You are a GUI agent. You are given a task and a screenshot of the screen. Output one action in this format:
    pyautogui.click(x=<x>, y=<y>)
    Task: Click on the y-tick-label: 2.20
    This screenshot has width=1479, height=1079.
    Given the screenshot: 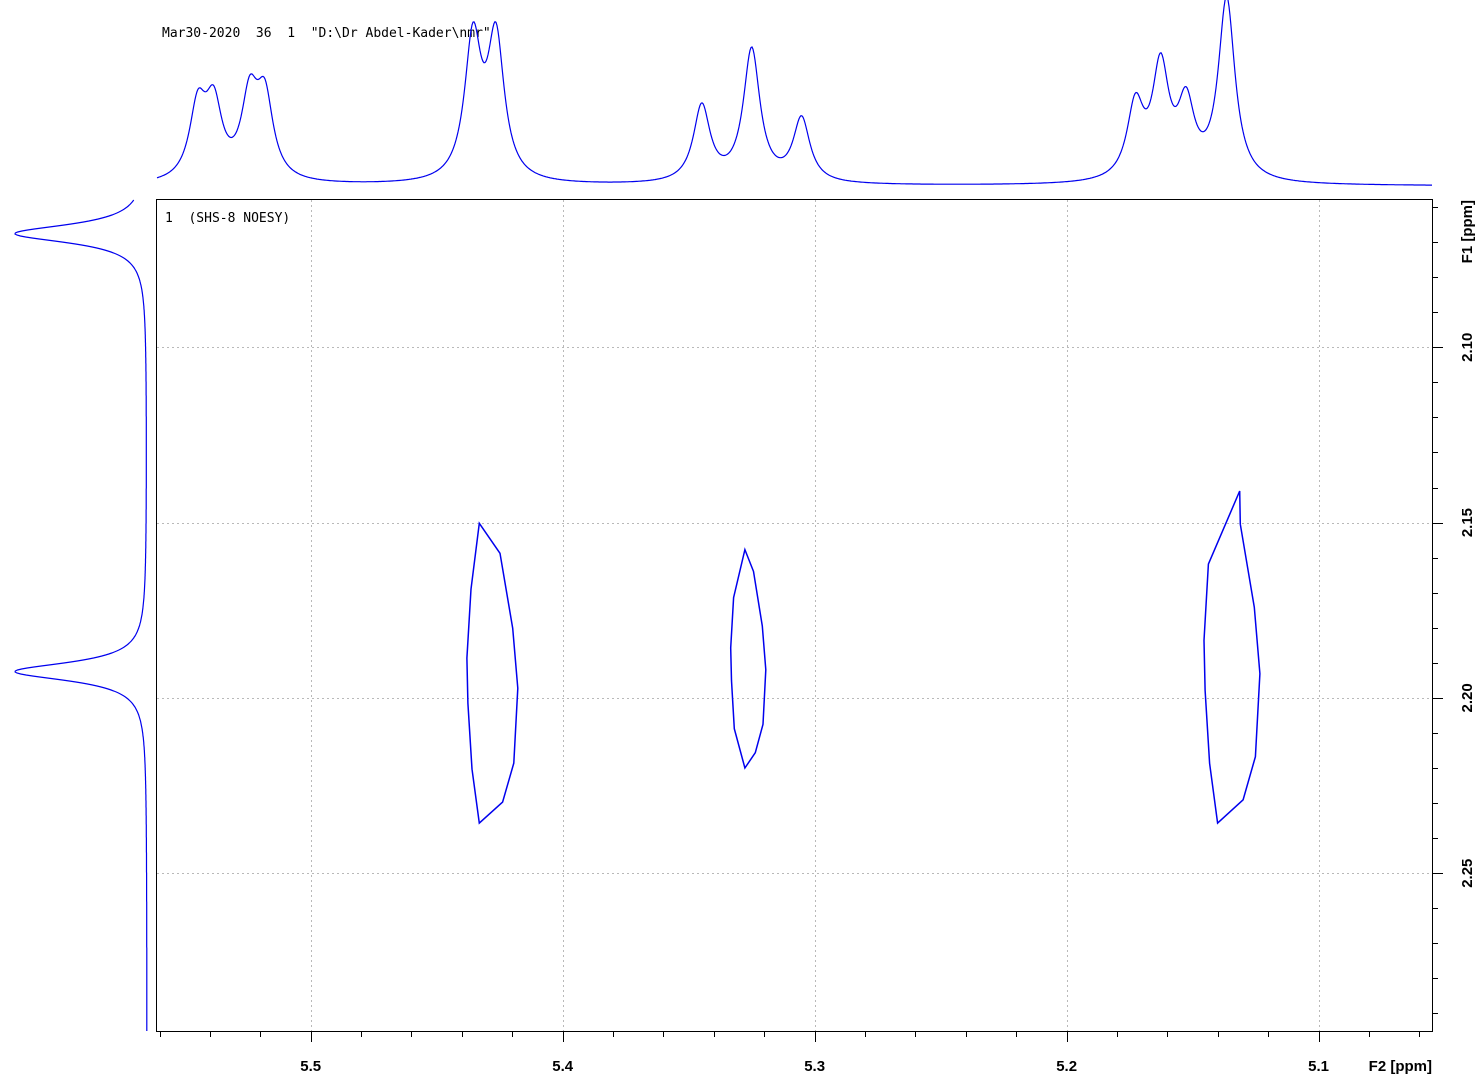 What is the action you would take?
    pyautogui.click(x=1467, y=697)
    